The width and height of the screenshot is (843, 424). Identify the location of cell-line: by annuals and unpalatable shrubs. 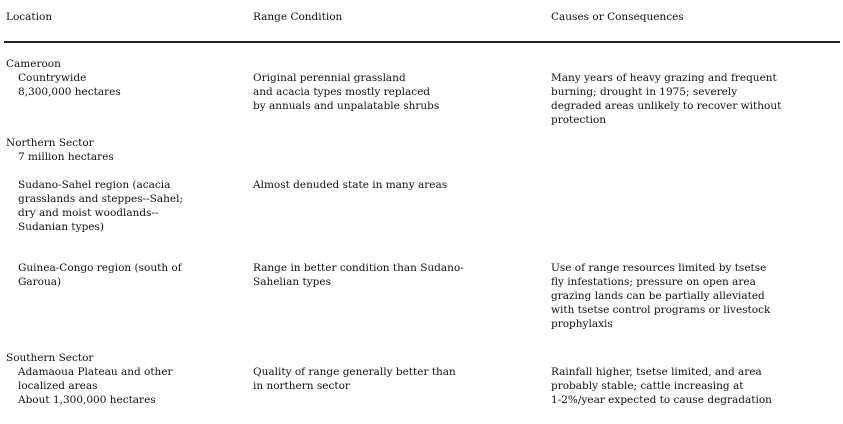
(346, 106).